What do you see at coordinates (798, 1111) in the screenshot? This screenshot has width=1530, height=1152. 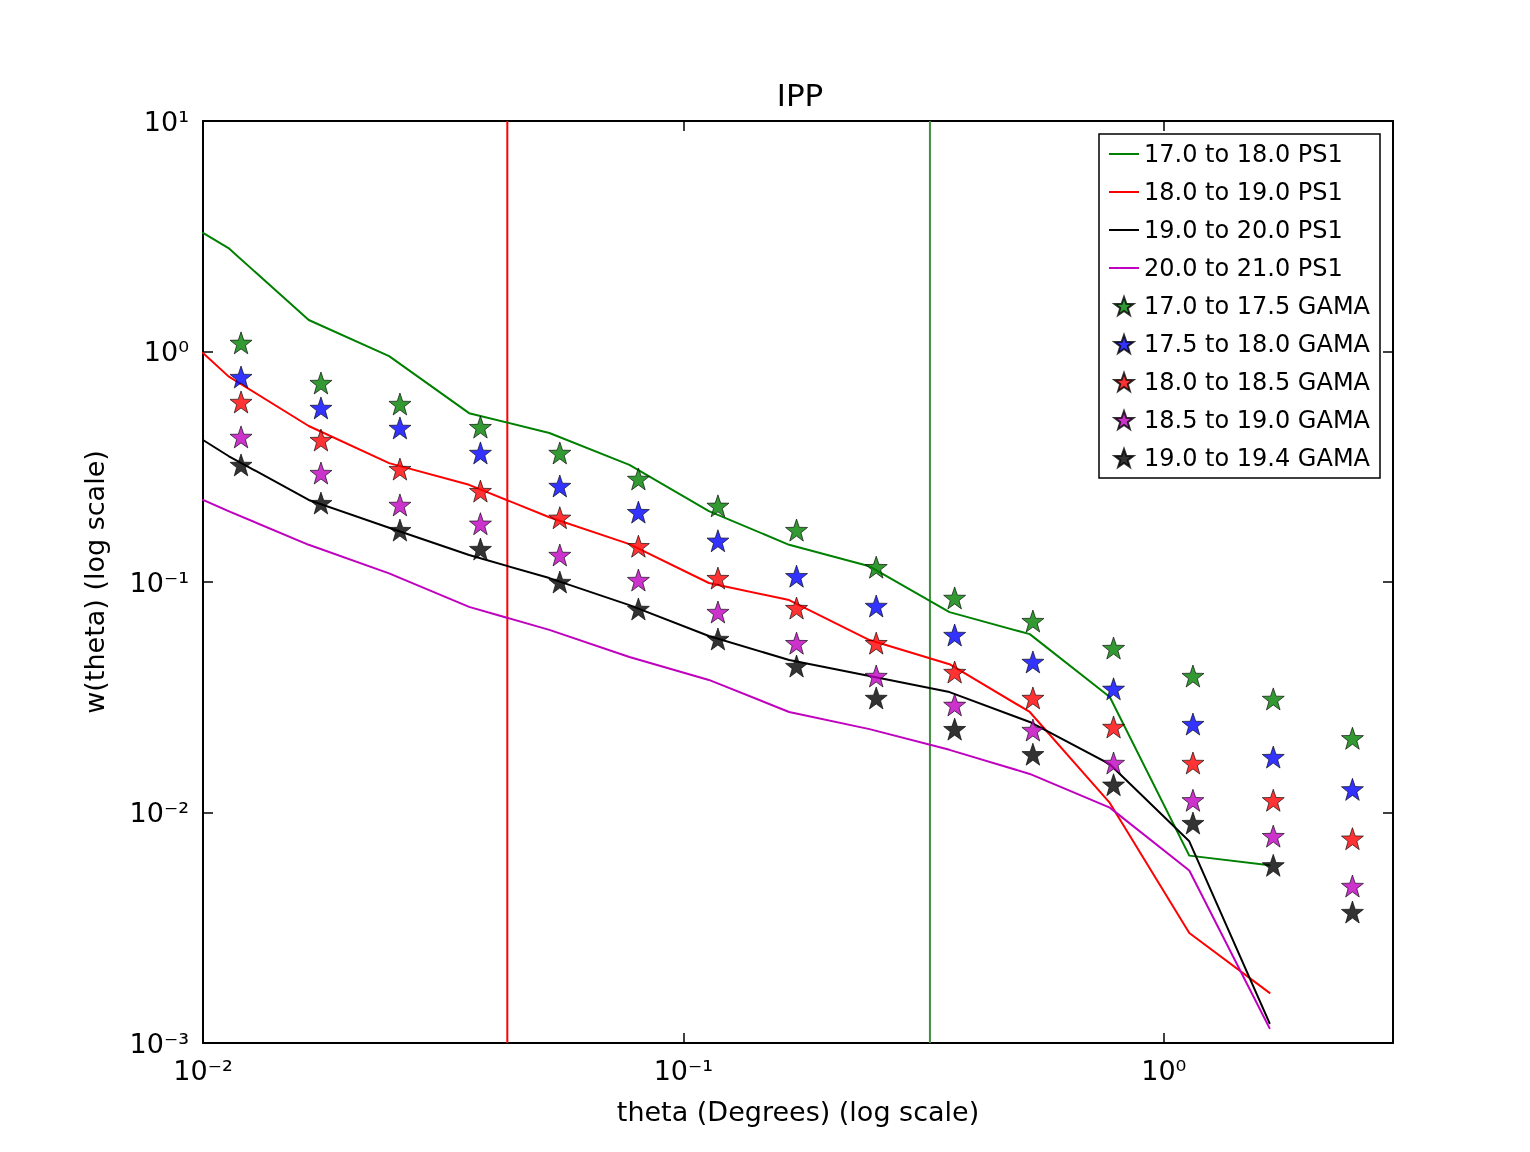 I see `x-axis-title: theta (Degrees) (log scale)` at bounding box center [798, 1111].